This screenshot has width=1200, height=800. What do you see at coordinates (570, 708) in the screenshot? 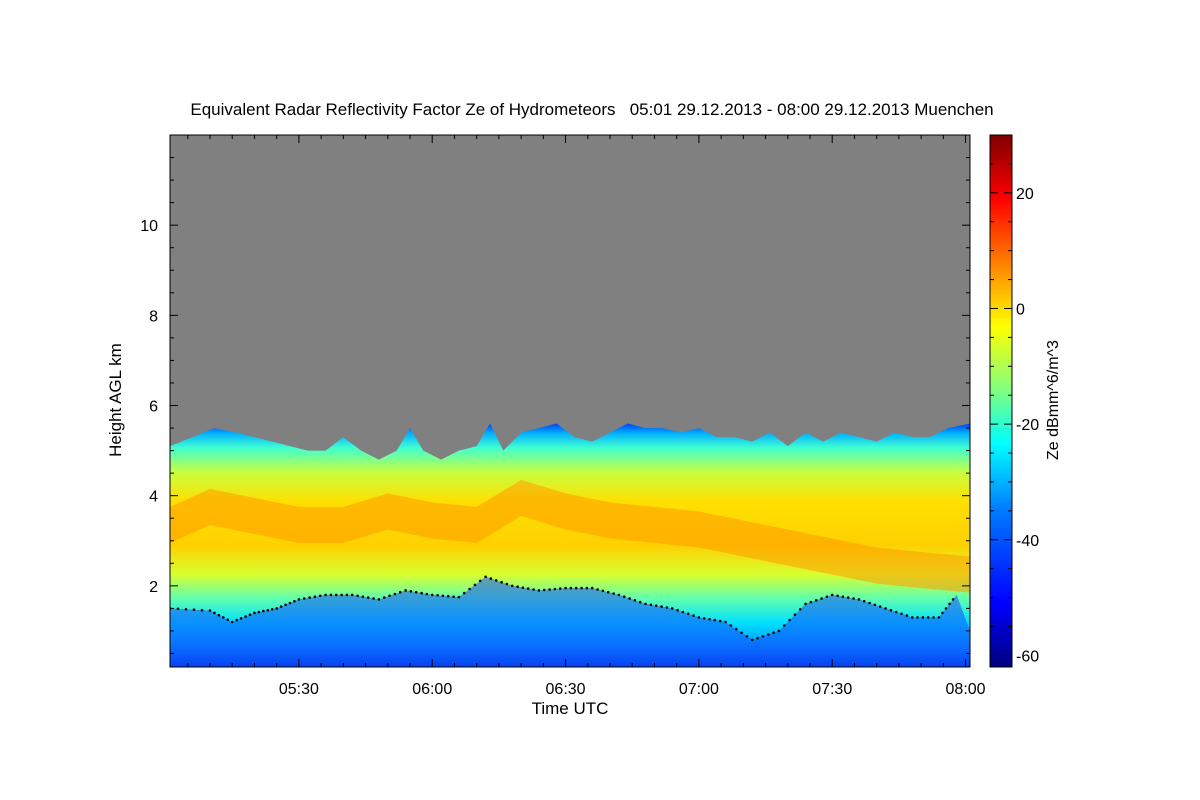
I see `x-axis-label: Time UTC` at bounding box center [570, 708].